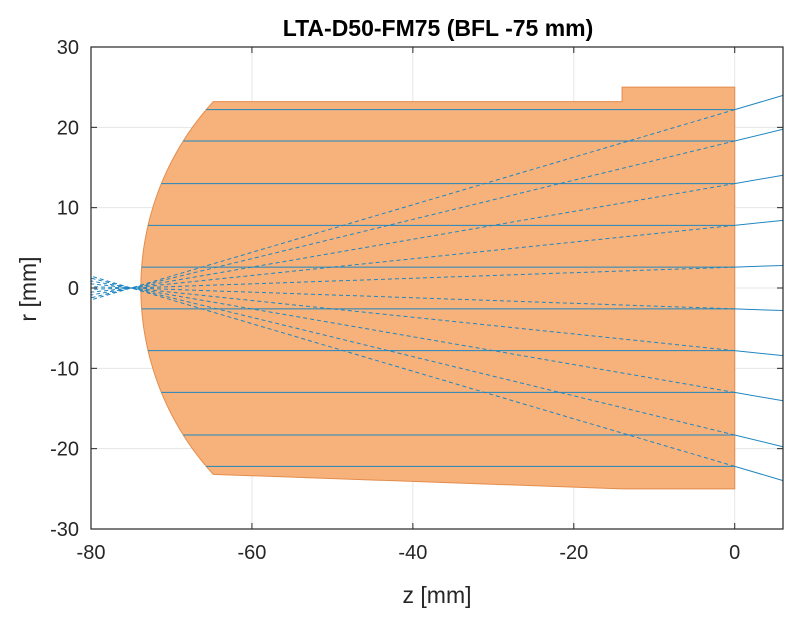 Image resolution: width=800 pixels, height=624 pixels. I want to click on x-tick-label: -80, so click(91, 553).